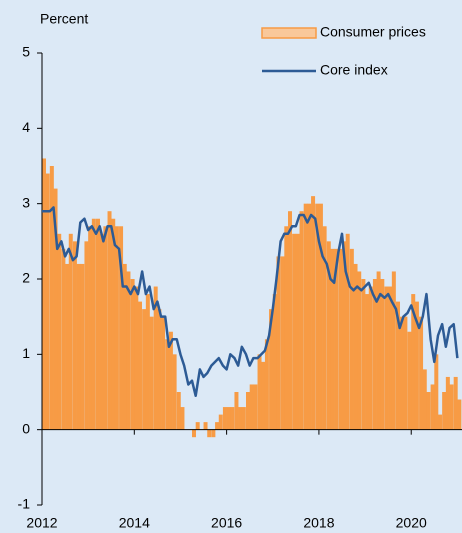  What do you see at coordinates (226, 523) in the screenshot?
I see `x-tick-label: 2016` at bounding box center [226, 523].